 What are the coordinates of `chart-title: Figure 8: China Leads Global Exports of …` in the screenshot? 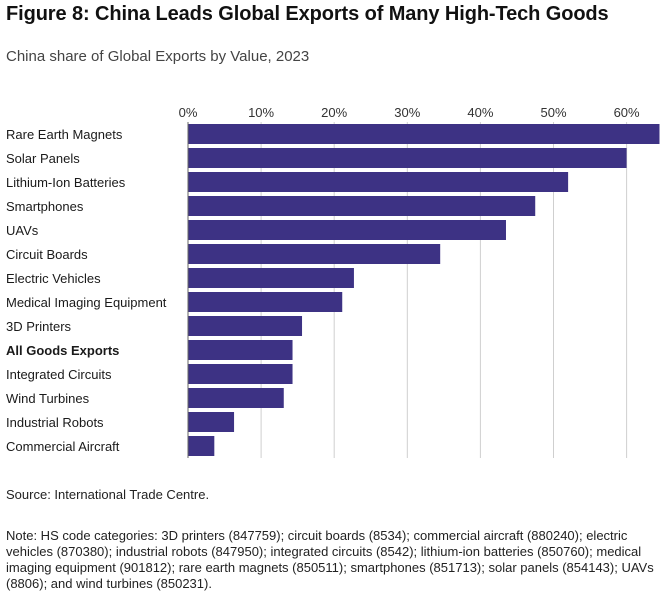 It's located at (307, 14).